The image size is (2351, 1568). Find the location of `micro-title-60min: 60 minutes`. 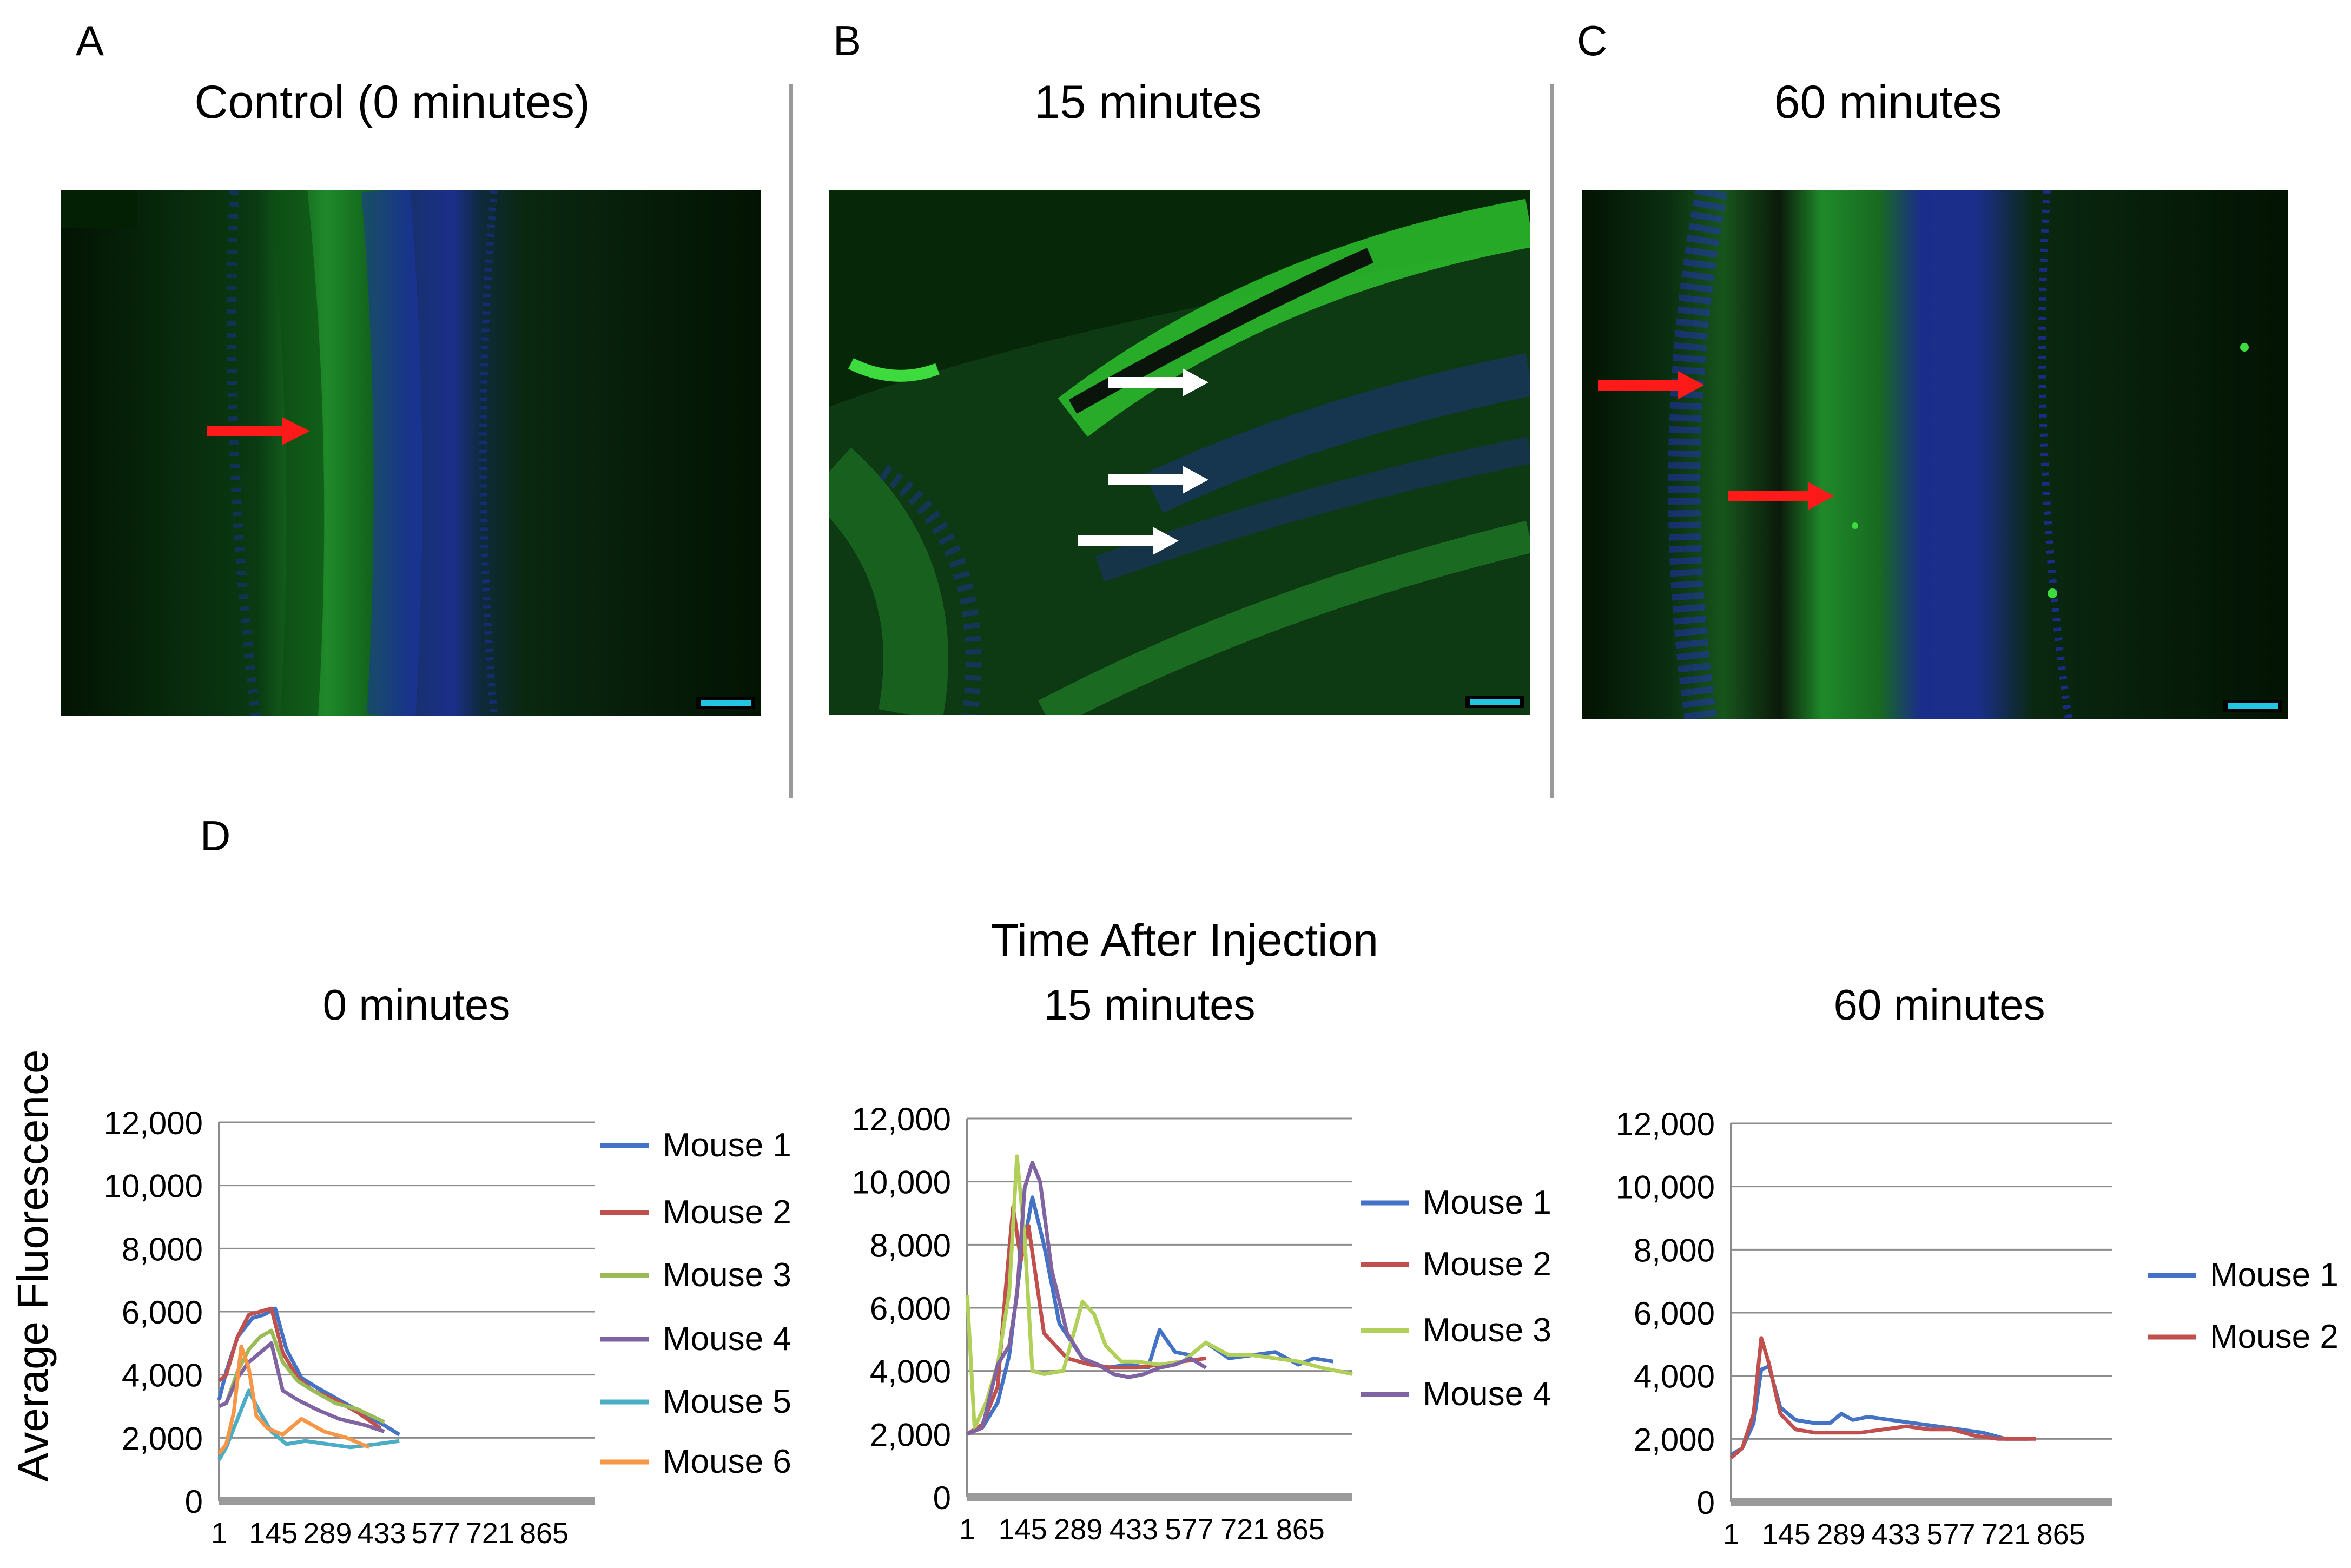

micro-title-60min: 60 minutes is located at coordinates (1888, 102).